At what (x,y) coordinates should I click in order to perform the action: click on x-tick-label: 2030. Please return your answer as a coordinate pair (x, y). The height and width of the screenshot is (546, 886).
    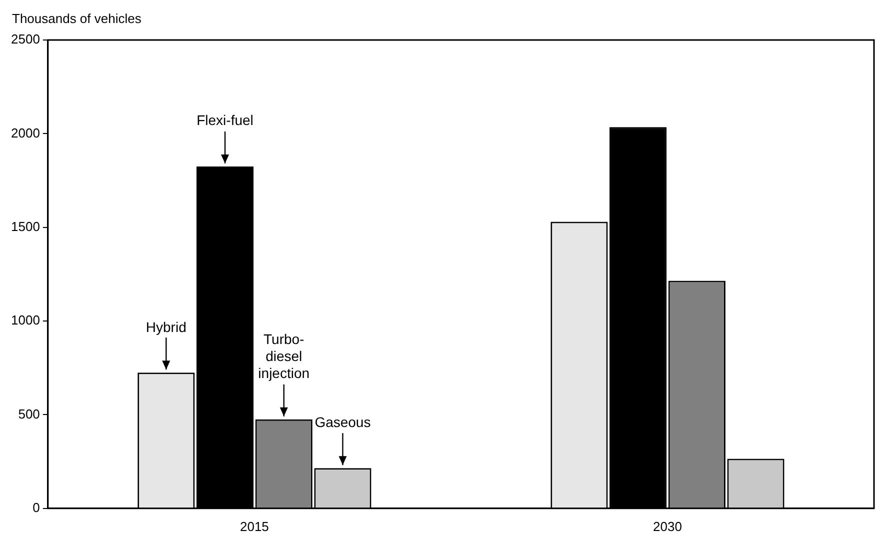
    Looking at the image, I should click on (667, 526).